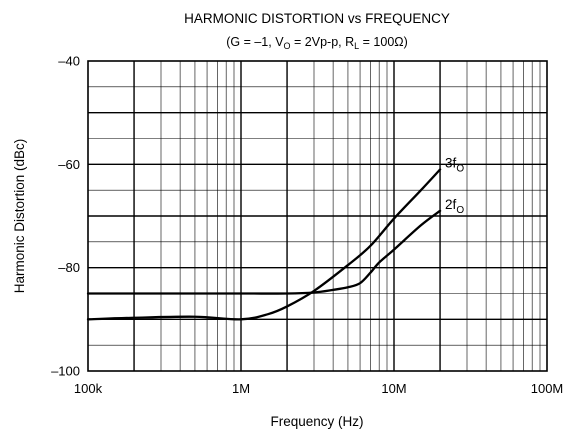  I want to click on y-axis-label: Harmonic Distortion (dBc), so click(19, 216).